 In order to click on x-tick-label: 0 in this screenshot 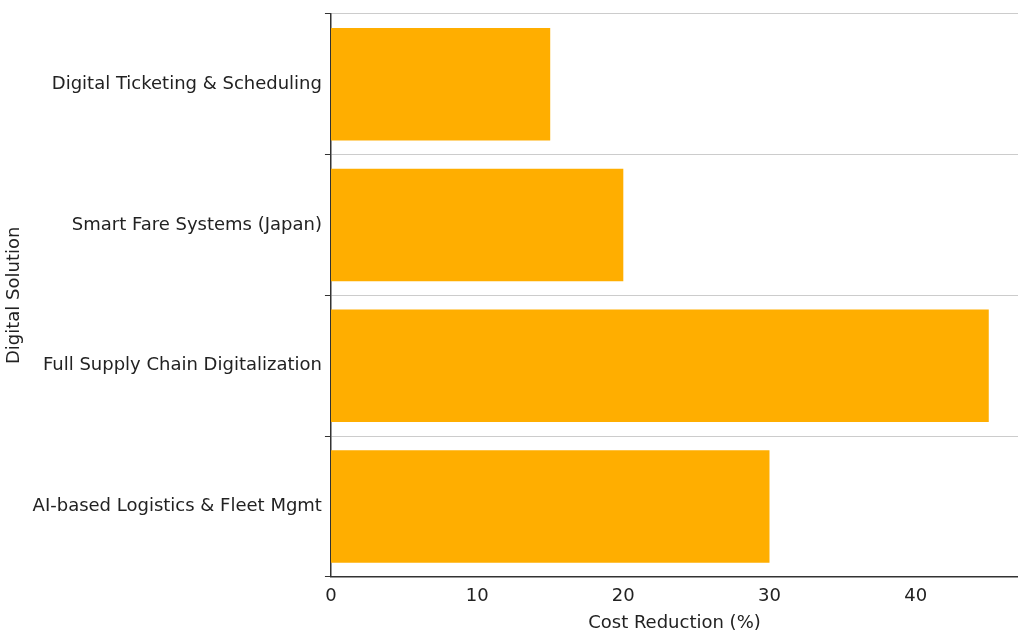, I will do `click(331, 595)`.